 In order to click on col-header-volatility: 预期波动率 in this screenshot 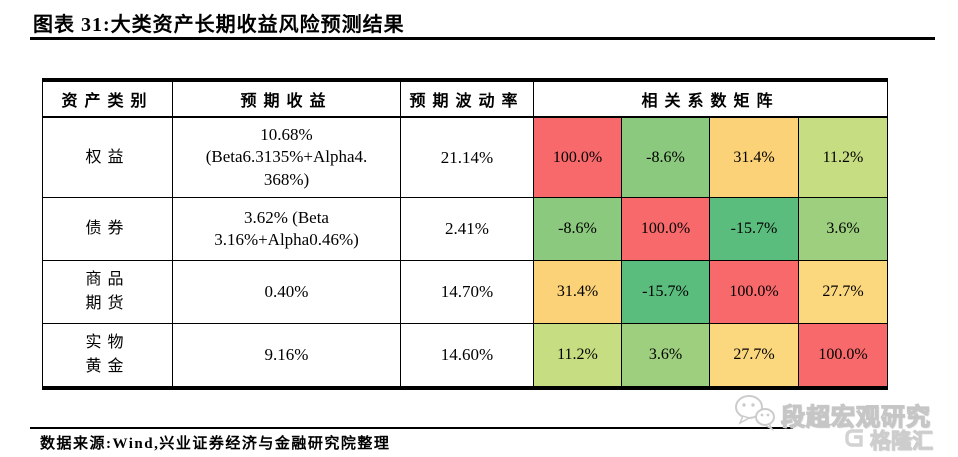, I will do `click(467, 98)`.